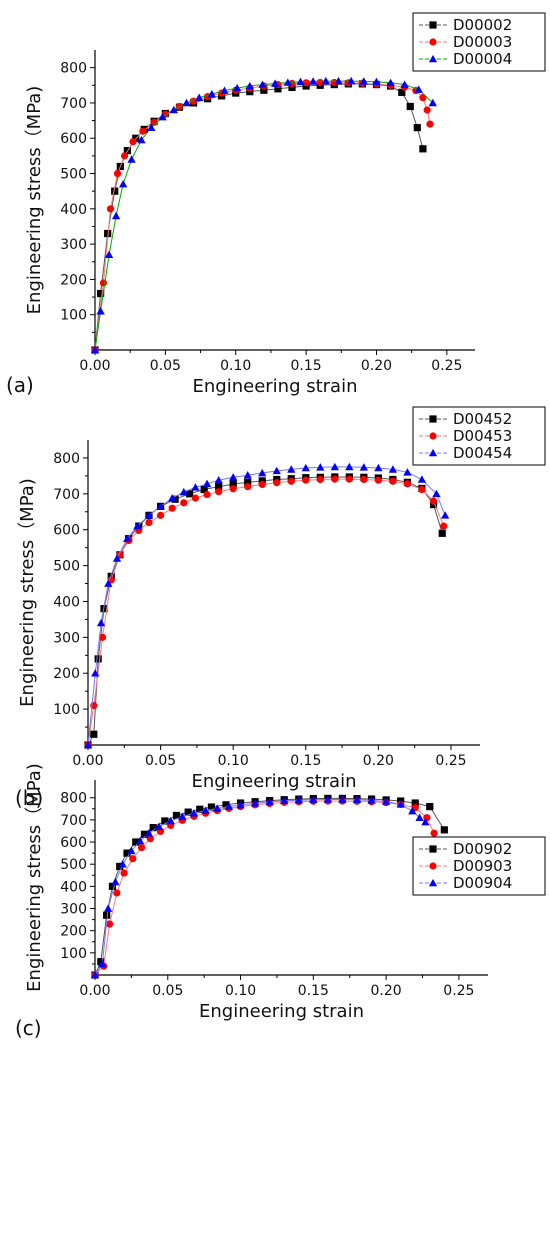  What do you see at coordinates (66, 531) in the screenshot?
I see `y-tick-label: 600` at bounding box center [66, 531].